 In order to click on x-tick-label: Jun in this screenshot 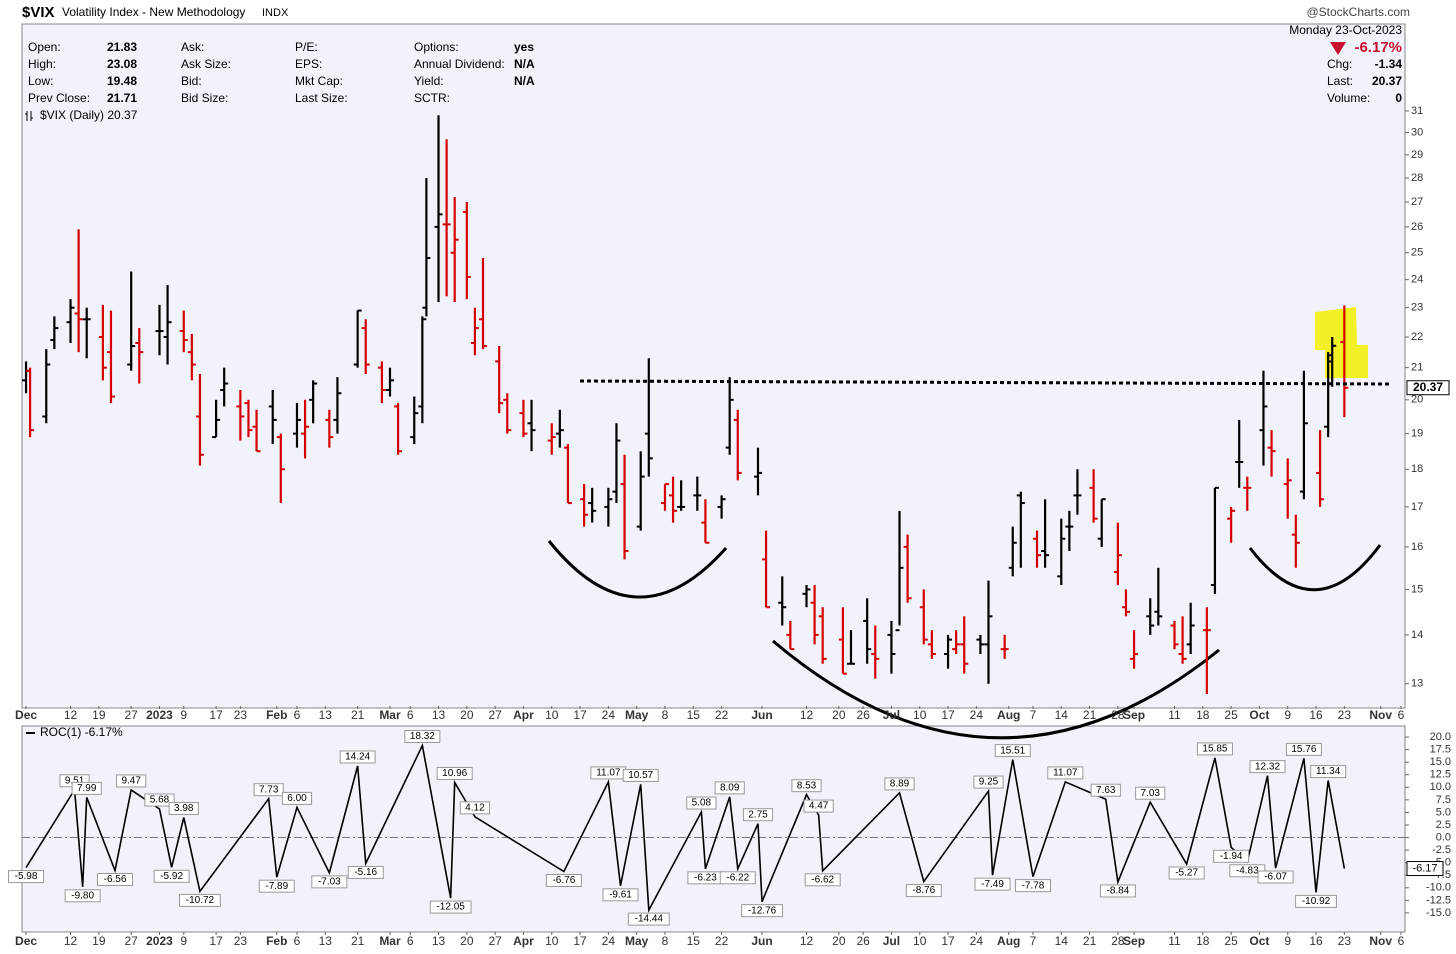, I will do `click(761, 715)`.